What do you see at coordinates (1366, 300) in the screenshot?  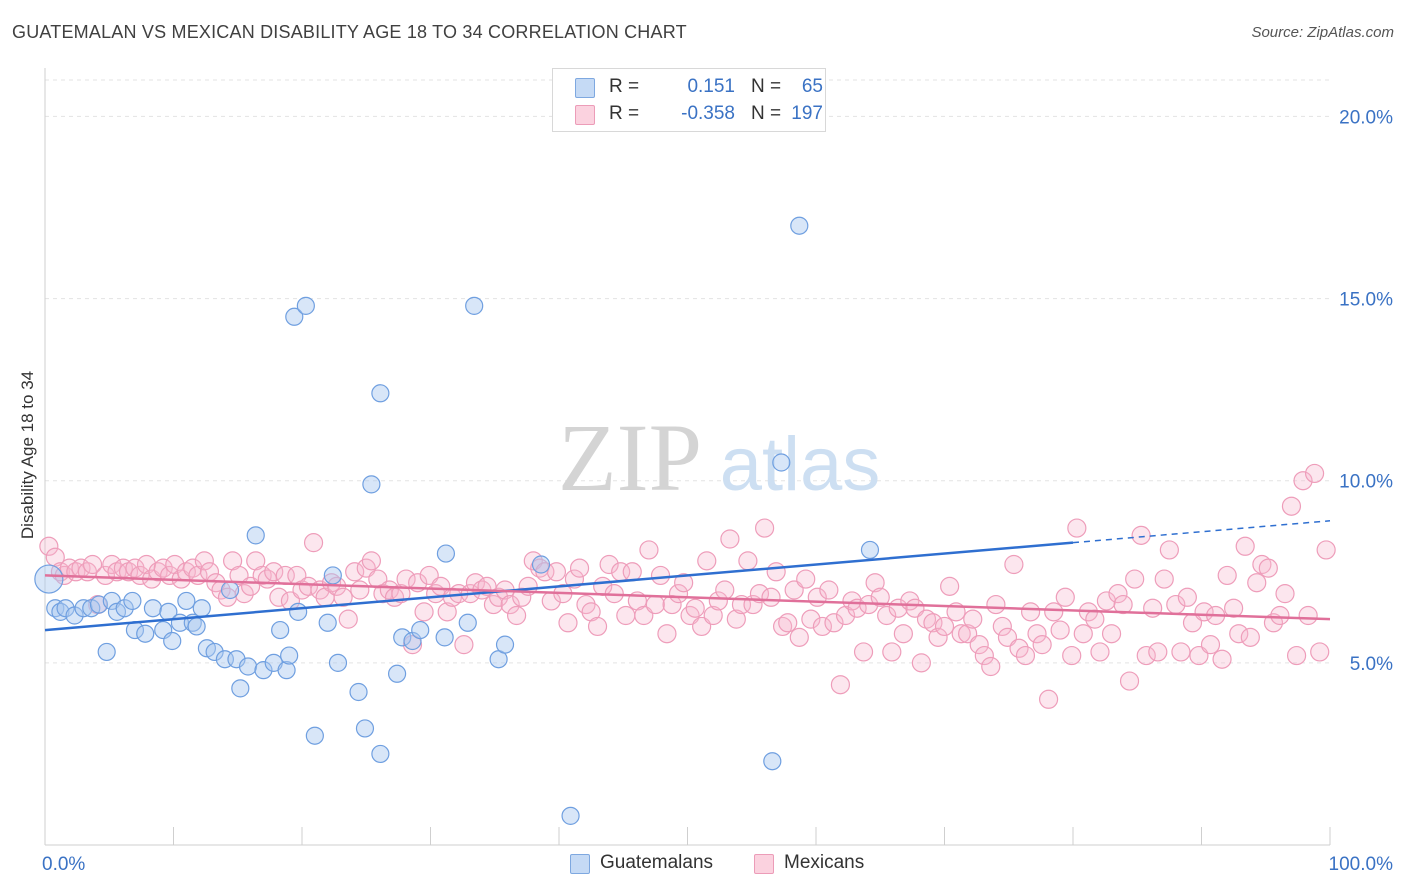 I see `y-tick-label: 15.0%` at bounding box center [1366, 300].